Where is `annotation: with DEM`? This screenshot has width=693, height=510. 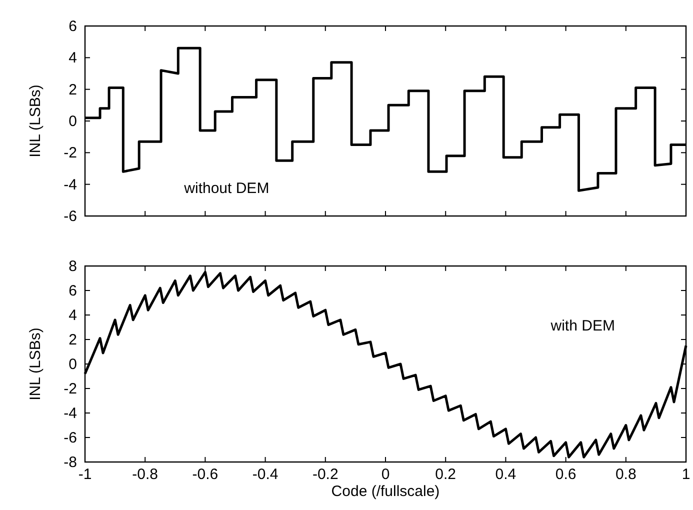
annotation: with DEM is located at coordinates (582, 326).